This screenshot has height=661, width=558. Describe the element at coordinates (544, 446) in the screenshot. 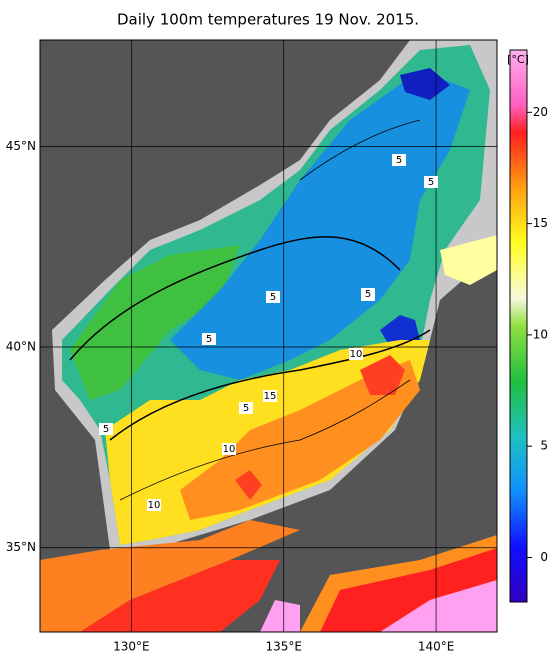

I see `colorbar-tick-label: 5` at that location.